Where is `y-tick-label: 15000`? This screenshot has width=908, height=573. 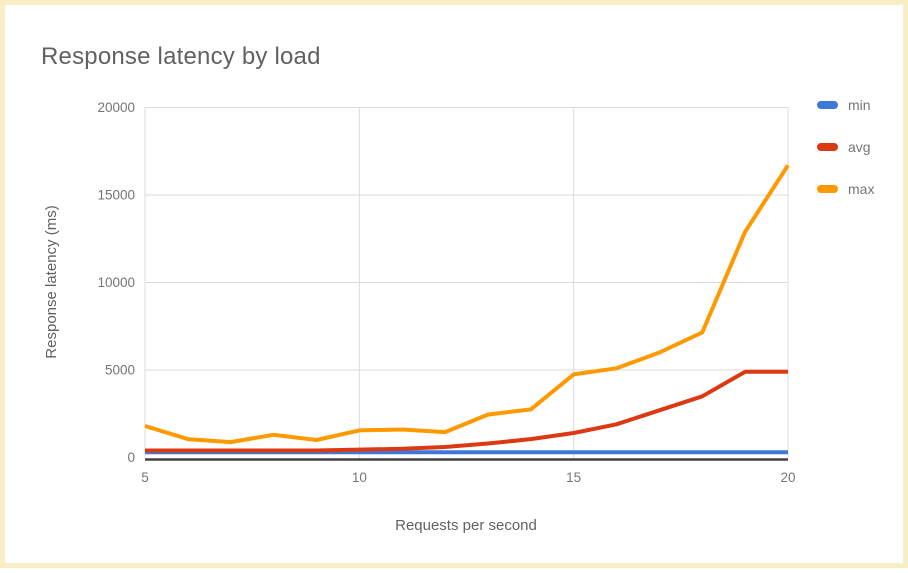
y-tick-label: 15000 is located at coordinates (116, 195).